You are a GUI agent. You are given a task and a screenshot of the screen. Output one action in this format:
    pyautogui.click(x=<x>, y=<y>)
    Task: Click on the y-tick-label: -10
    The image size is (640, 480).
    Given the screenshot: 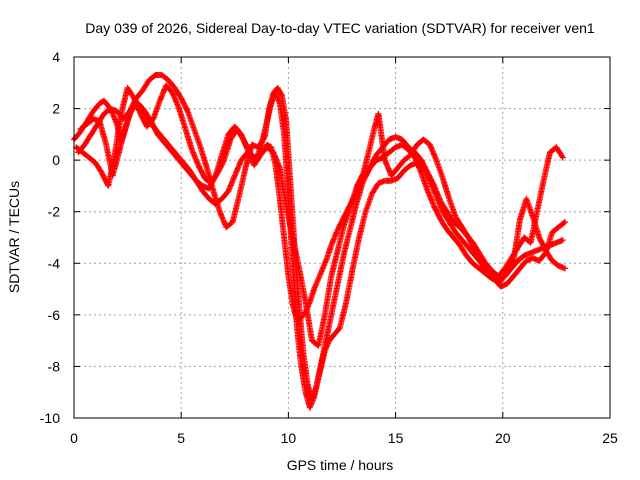 What is the action you would take?
    pyautogui.click(x=50, y=418)
    